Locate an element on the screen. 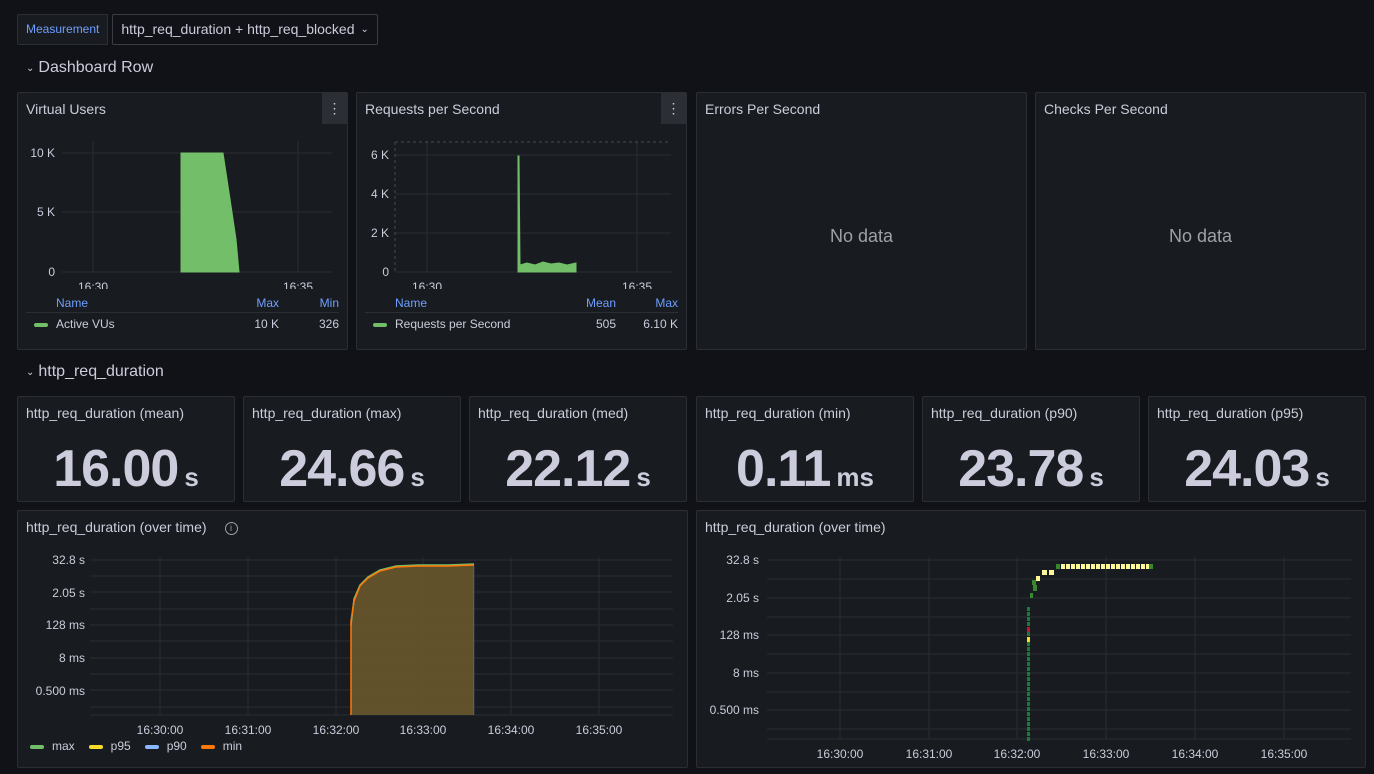 The width and height of the screenshot is (1374, 774). stat-panel-p95: http_req_duration (p95) 24.03 s is located at coordinates (1257, 449).